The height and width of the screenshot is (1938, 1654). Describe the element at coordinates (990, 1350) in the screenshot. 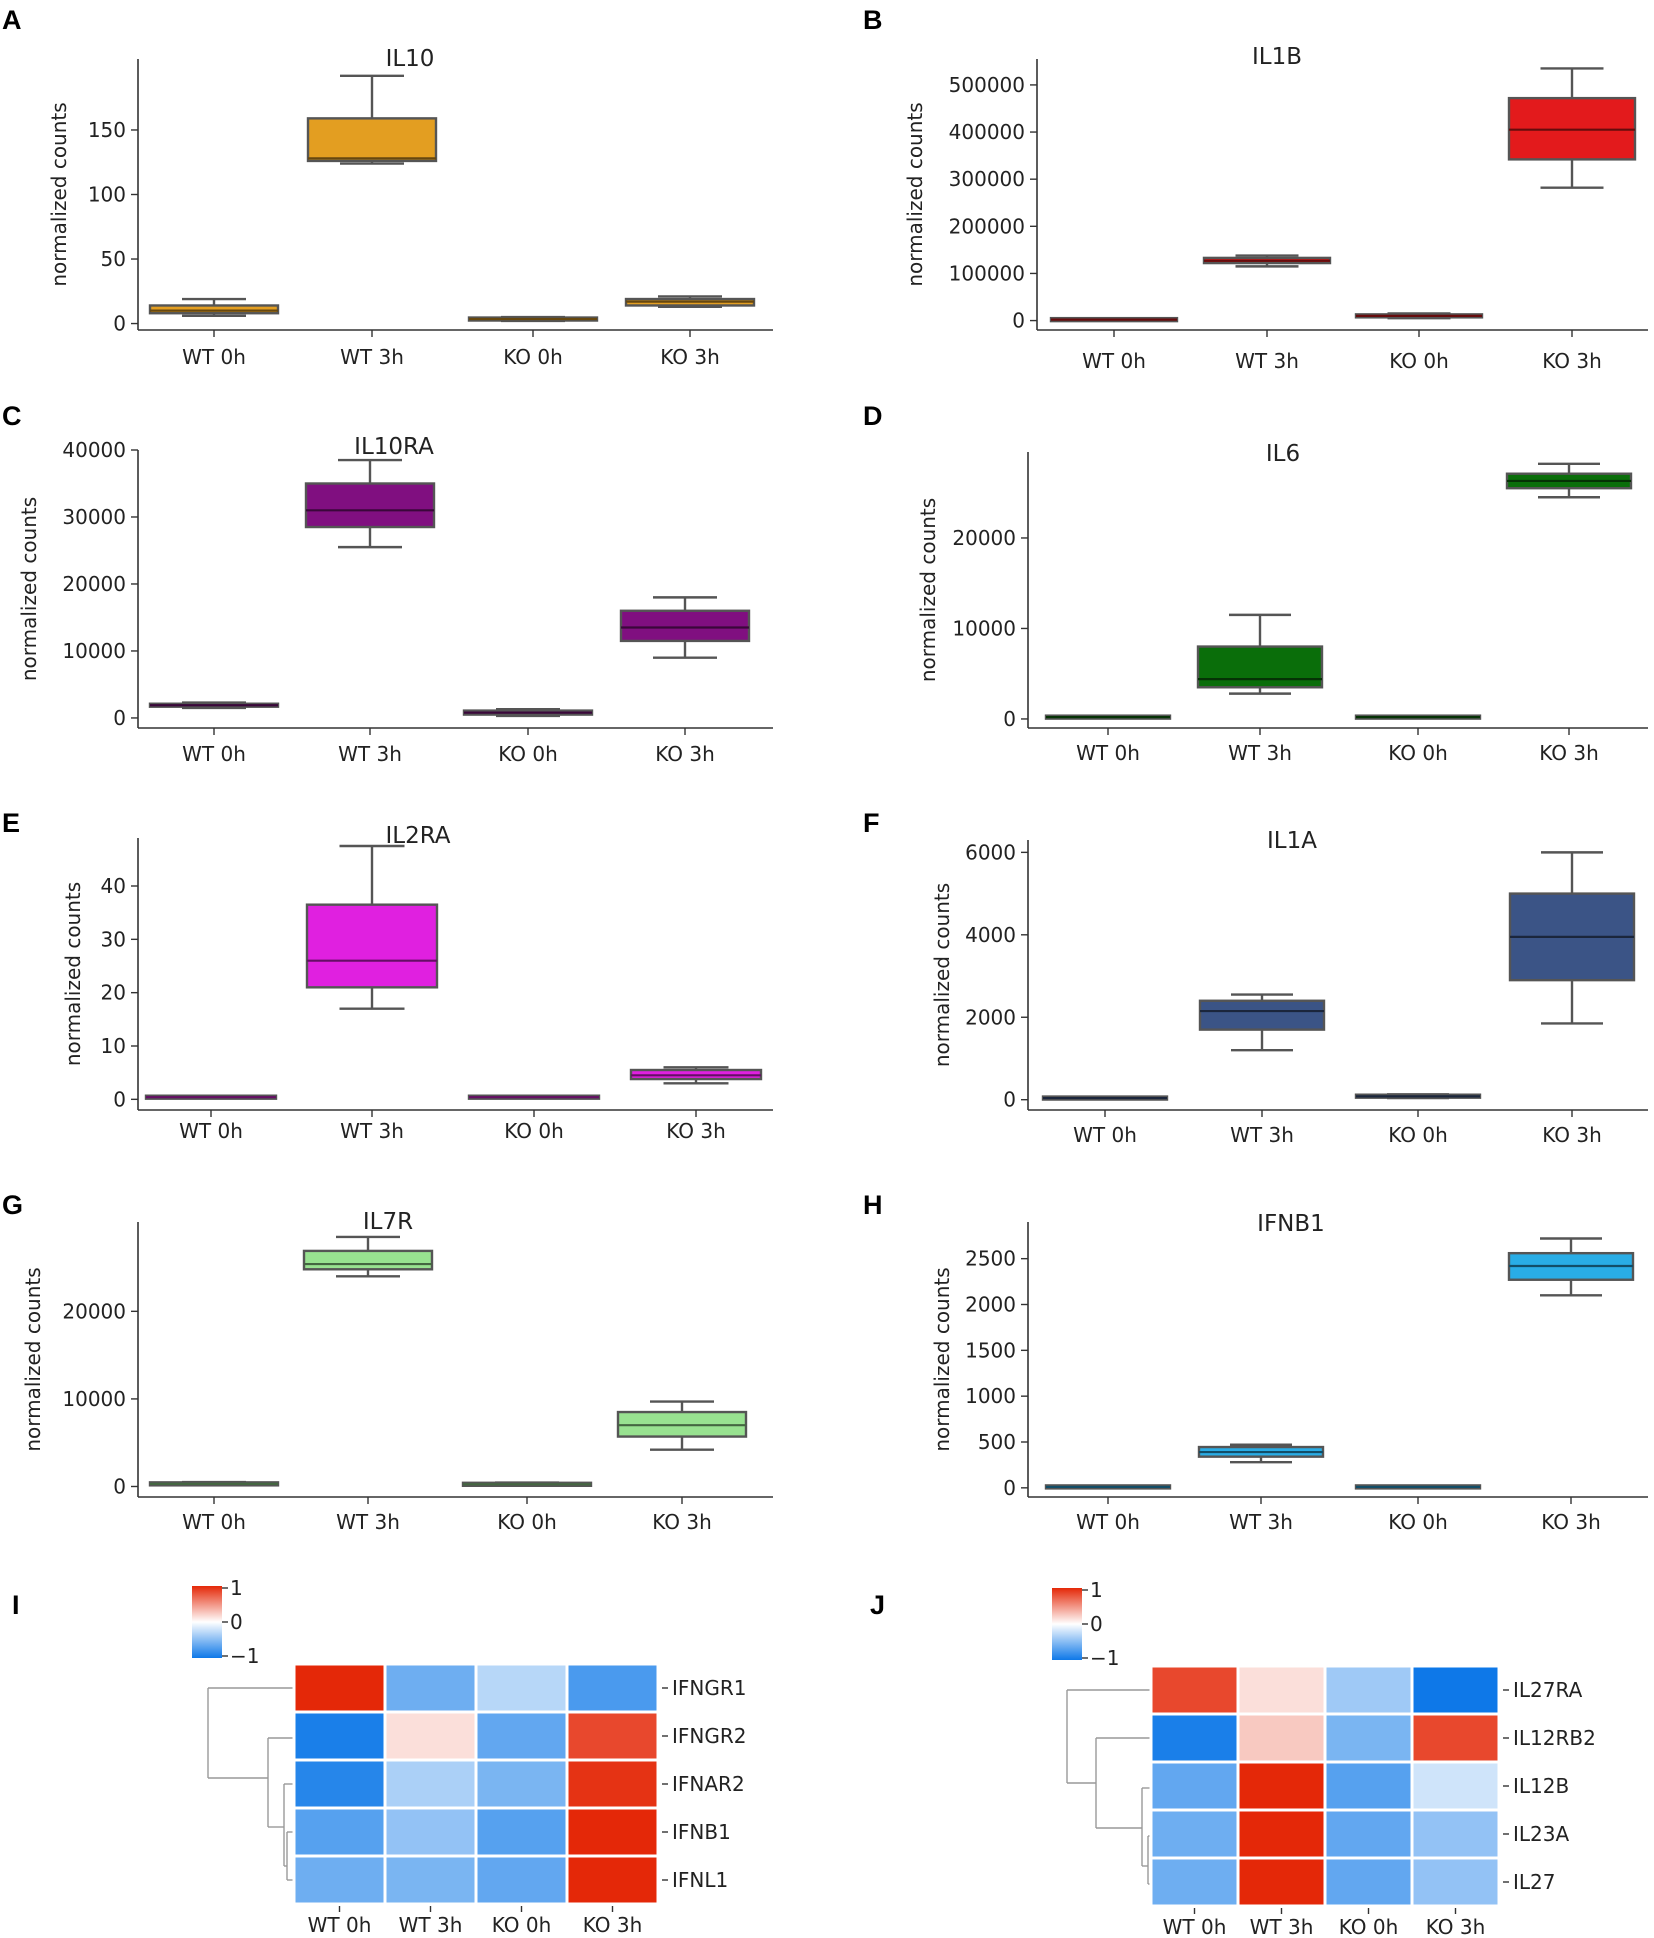

I see `y-tick-label: 1500` at that location.